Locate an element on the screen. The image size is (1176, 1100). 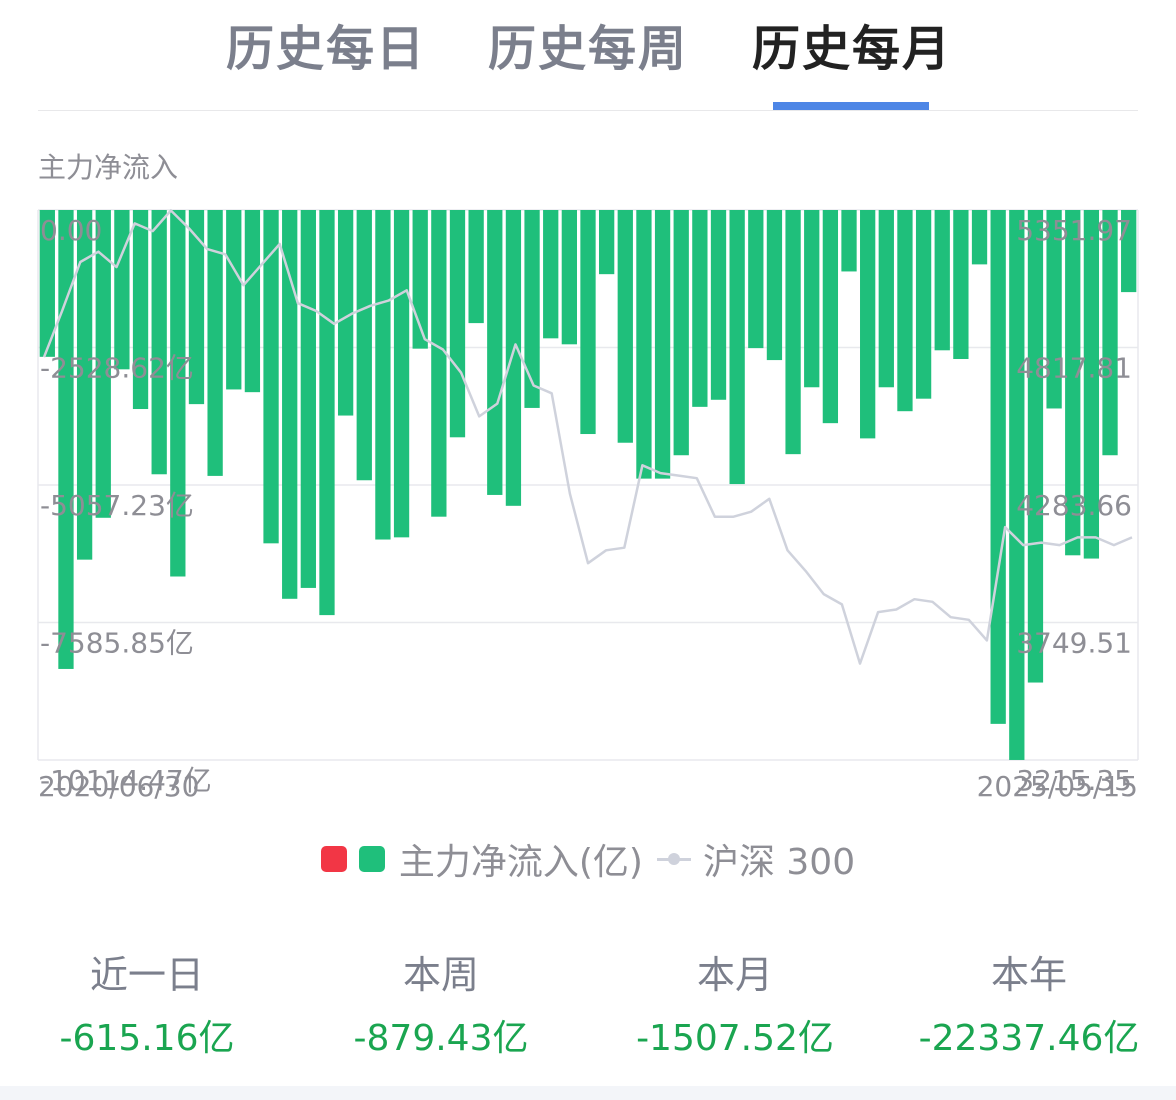
y-tick-label: 0.00 is located at coordinates (71, 230).